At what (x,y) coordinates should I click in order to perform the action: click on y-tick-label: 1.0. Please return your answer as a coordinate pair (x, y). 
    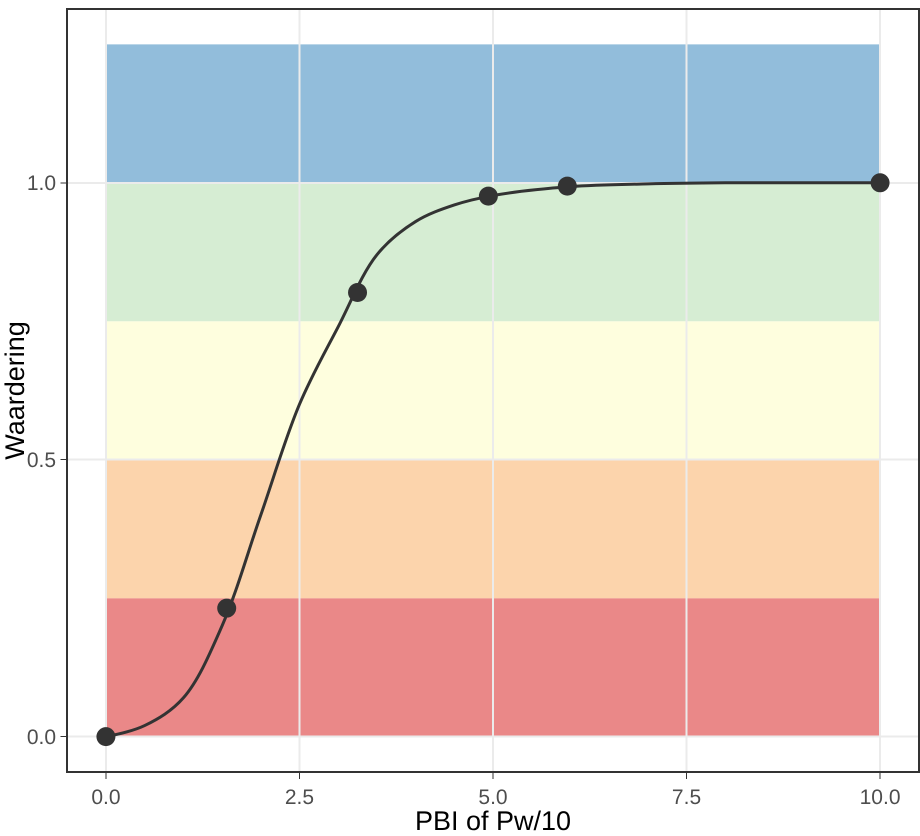
    Looking at the image, I should click on (41, 184).